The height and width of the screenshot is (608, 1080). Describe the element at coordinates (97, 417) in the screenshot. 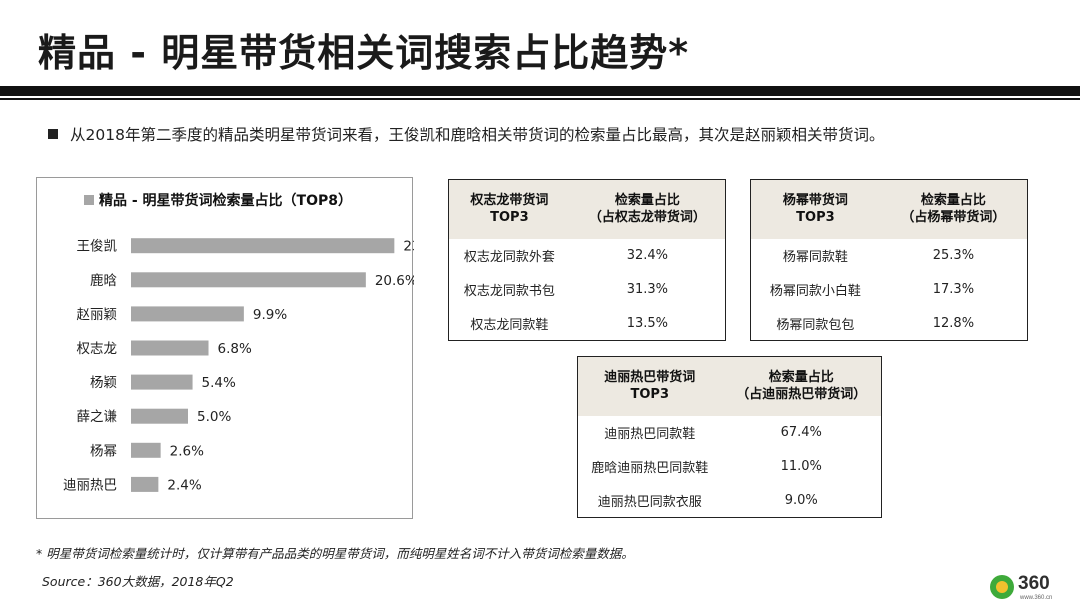

I see `category-label: 薛之谦` at that location.